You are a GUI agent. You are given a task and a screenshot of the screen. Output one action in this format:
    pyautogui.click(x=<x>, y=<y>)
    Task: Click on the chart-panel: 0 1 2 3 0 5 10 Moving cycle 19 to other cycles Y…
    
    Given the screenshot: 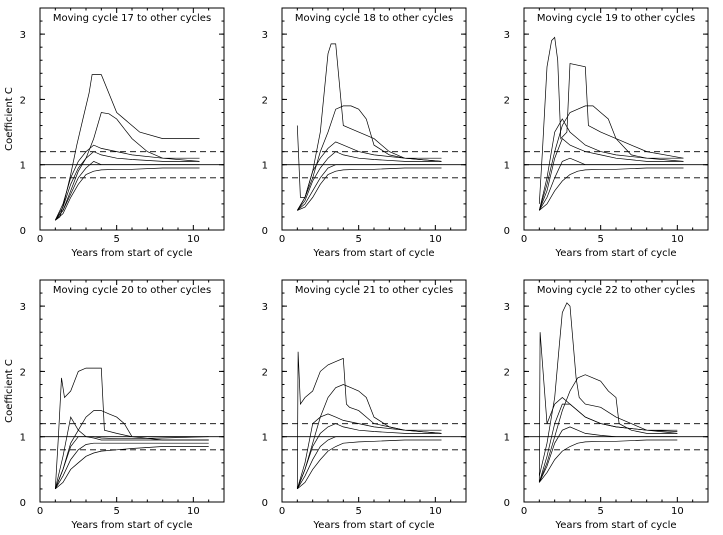 What is the action you would take?
    pyautogui.click(x=606, y=133)
    